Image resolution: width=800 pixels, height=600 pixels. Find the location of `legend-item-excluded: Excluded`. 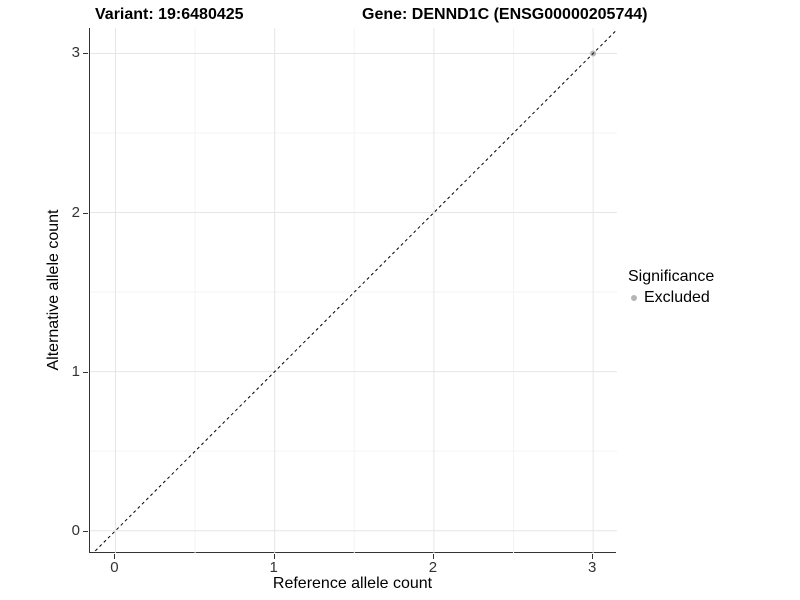

legend-item-excluded: Excluded is located at coordinates (713, 298).